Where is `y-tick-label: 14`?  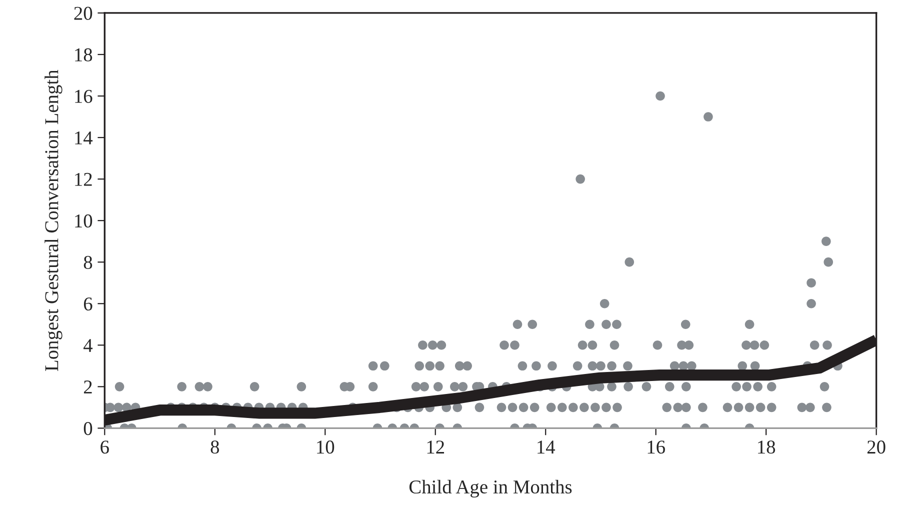 y-tick-label: 14 is located at coordinates (84, 137).